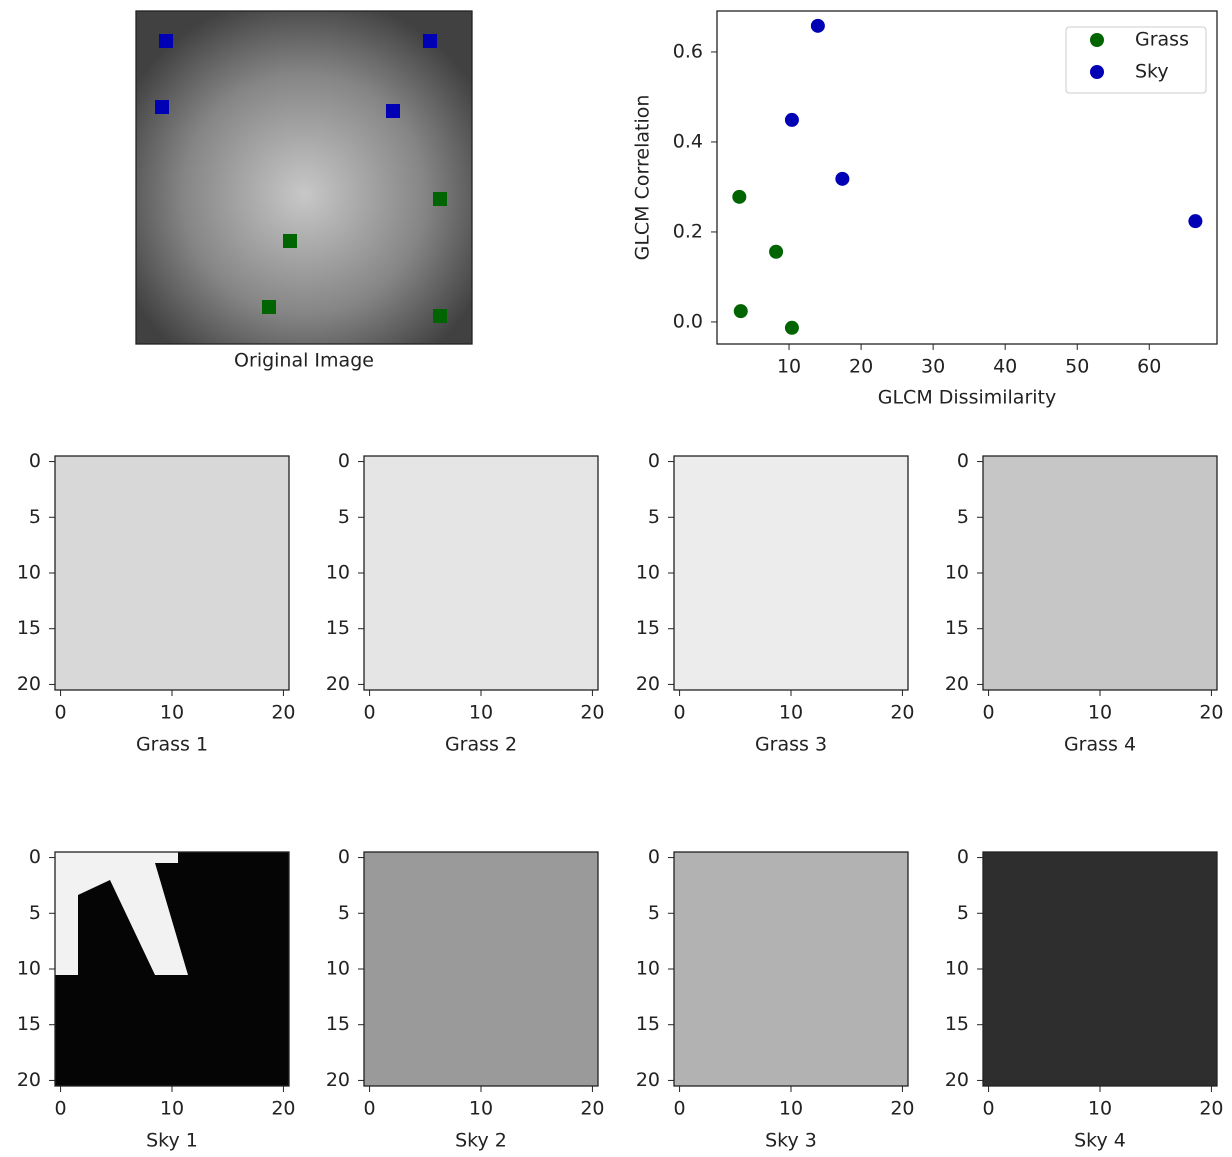 Image resolution: width=1232 pixels, height=1157 pixels. Describe the element at coordinates (688, 51) in the screenshot. I see `y-tick-label: 0.6` at that location.